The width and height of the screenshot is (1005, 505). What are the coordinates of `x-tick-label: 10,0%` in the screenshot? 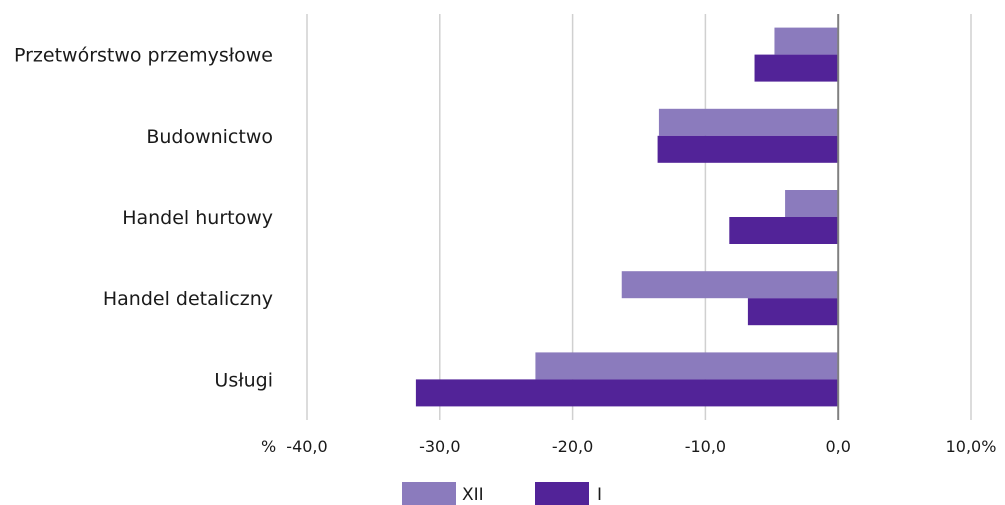 It's located at (971, 446).